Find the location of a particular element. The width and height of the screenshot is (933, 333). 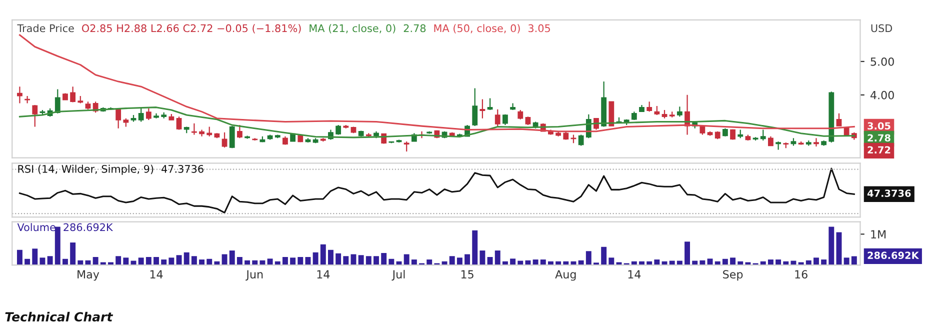

data-label: 3.05 is located at coordinates (879, 126).